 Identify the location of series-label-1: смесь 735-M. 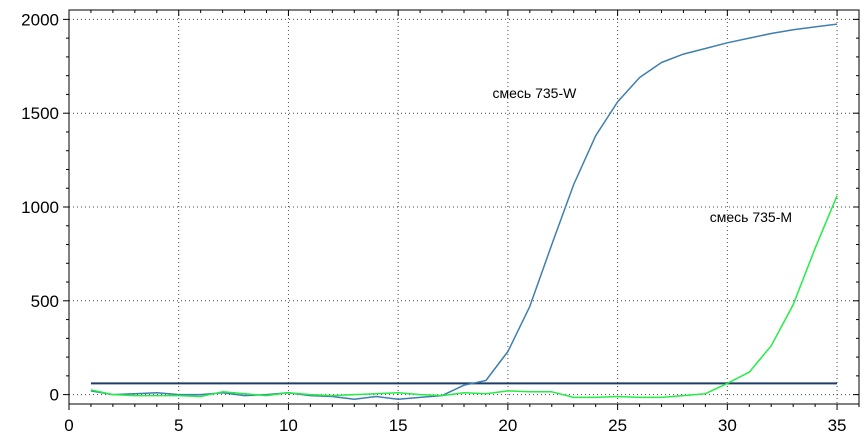
(751, 217).